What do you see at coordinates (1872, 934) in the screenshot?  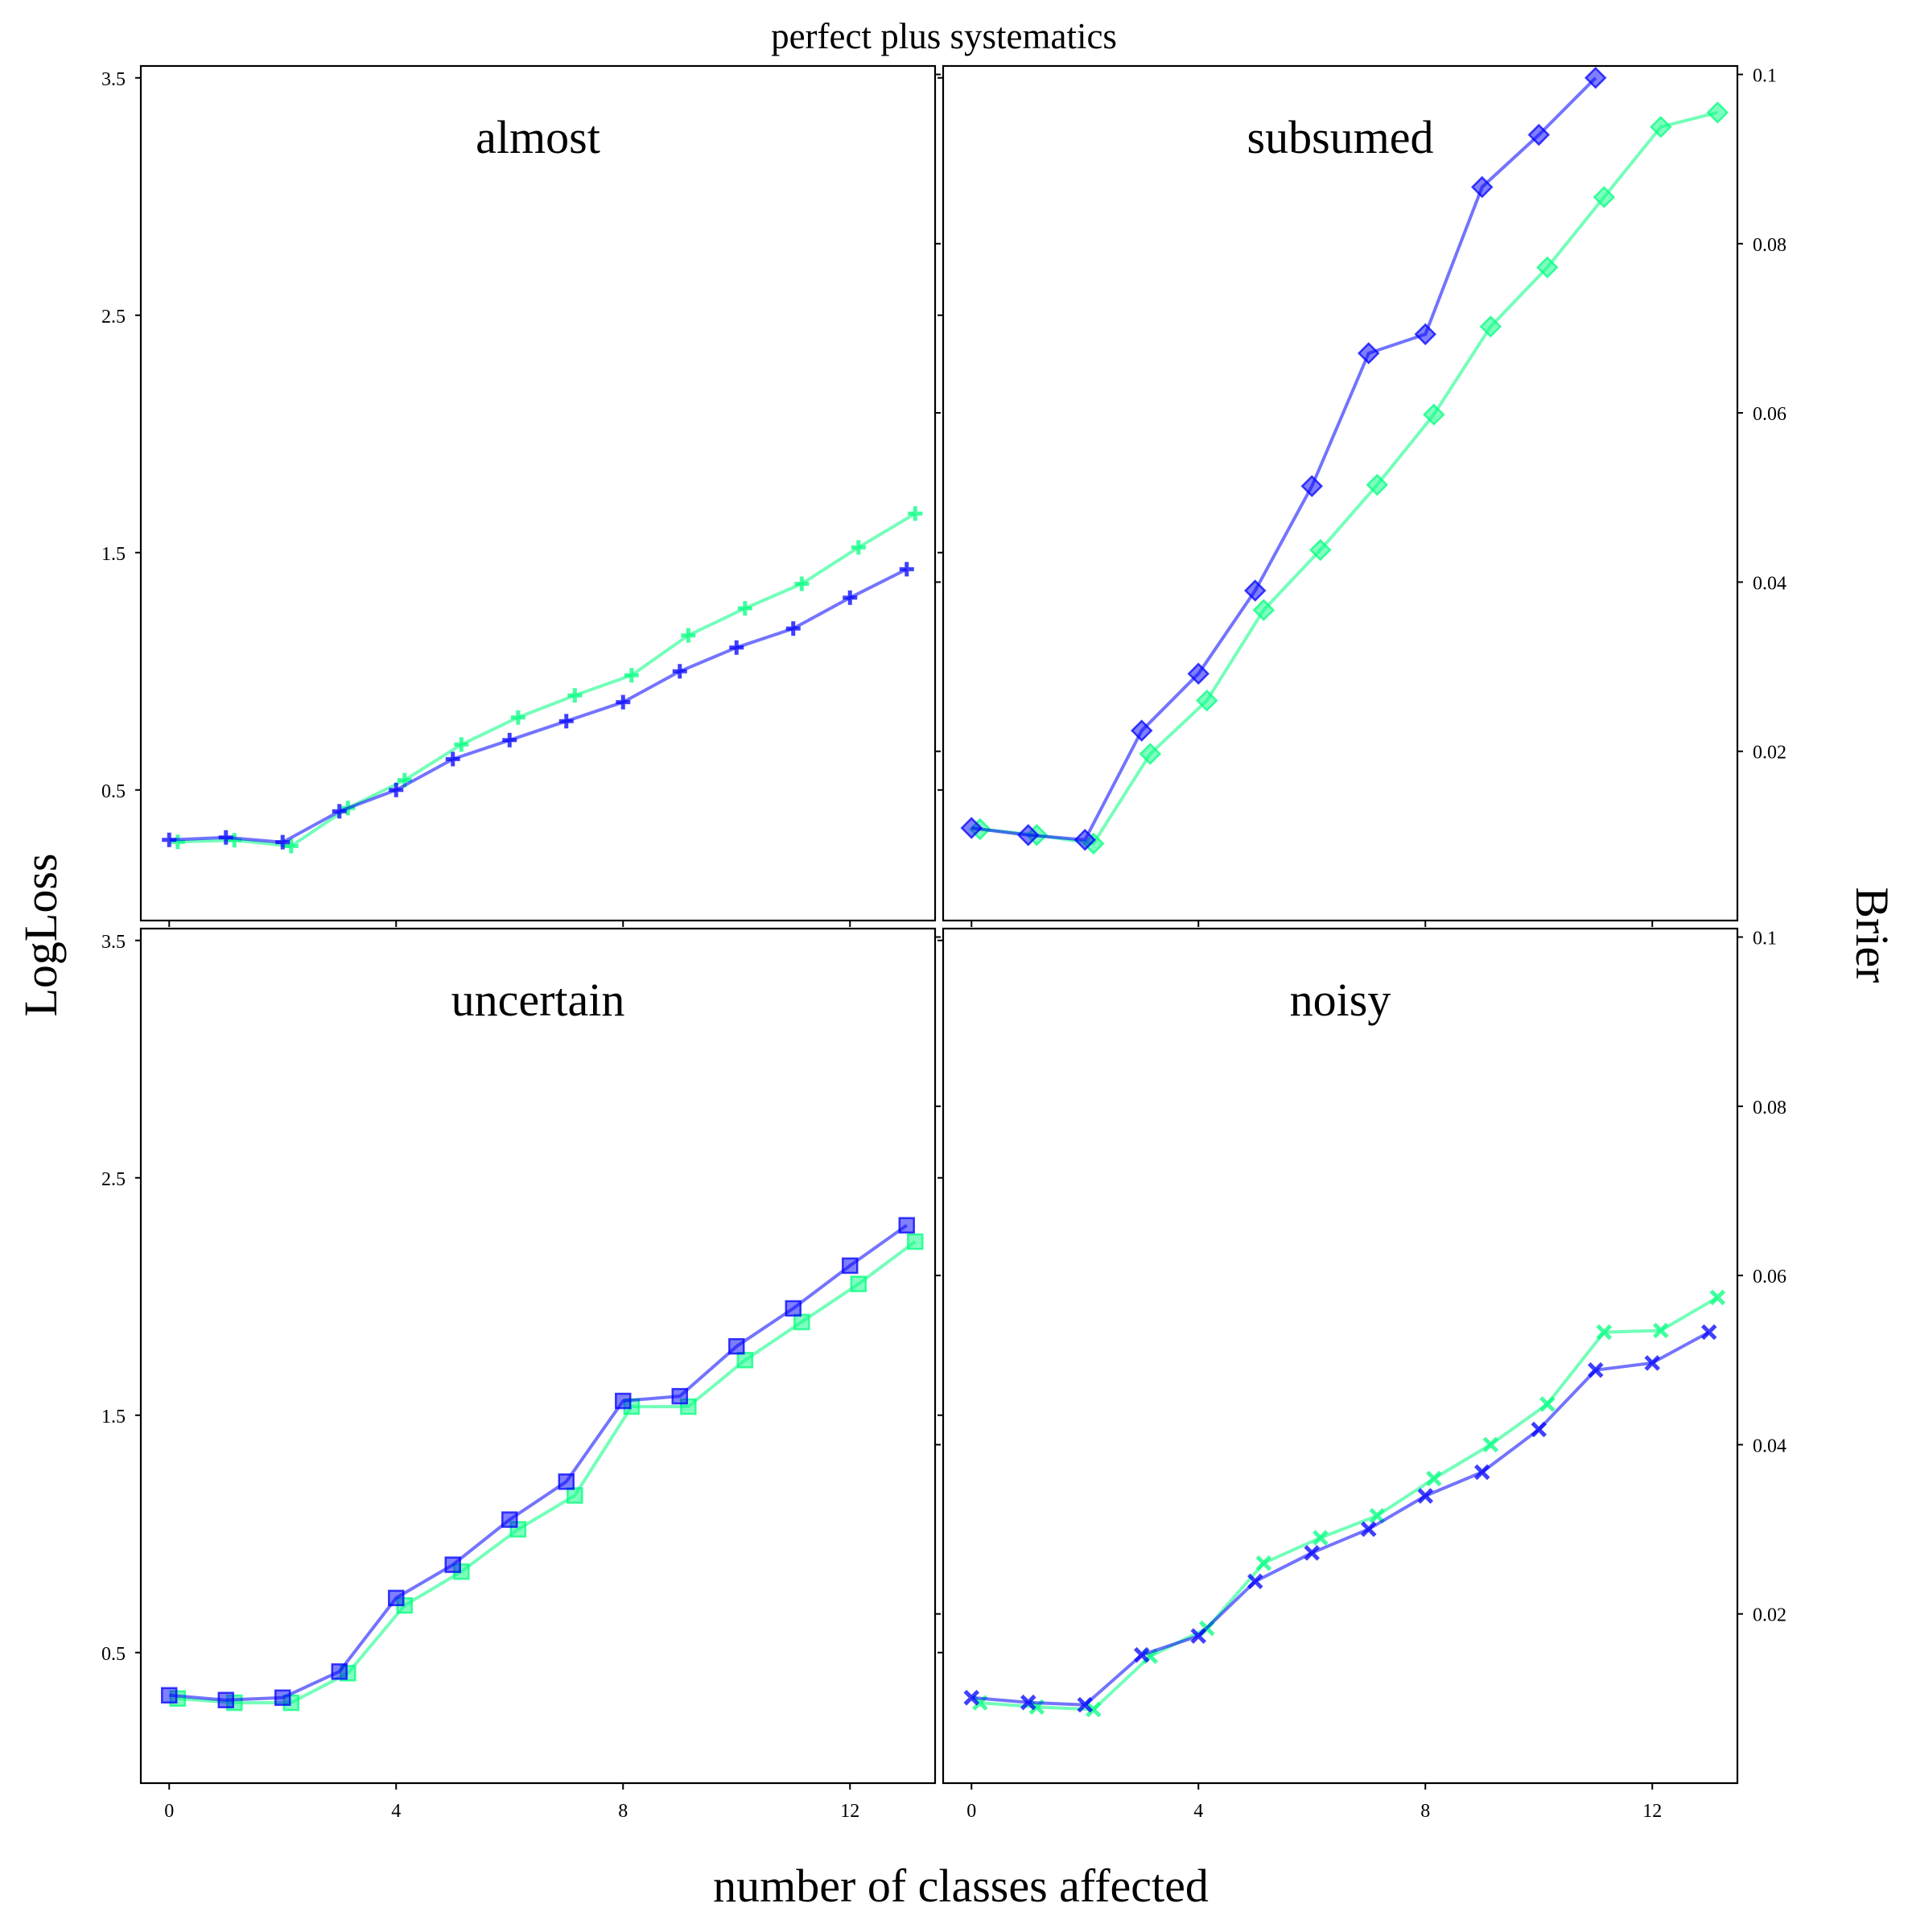 I see `y-axis-label-brier: Brier` at bounding box center [1872, 934].